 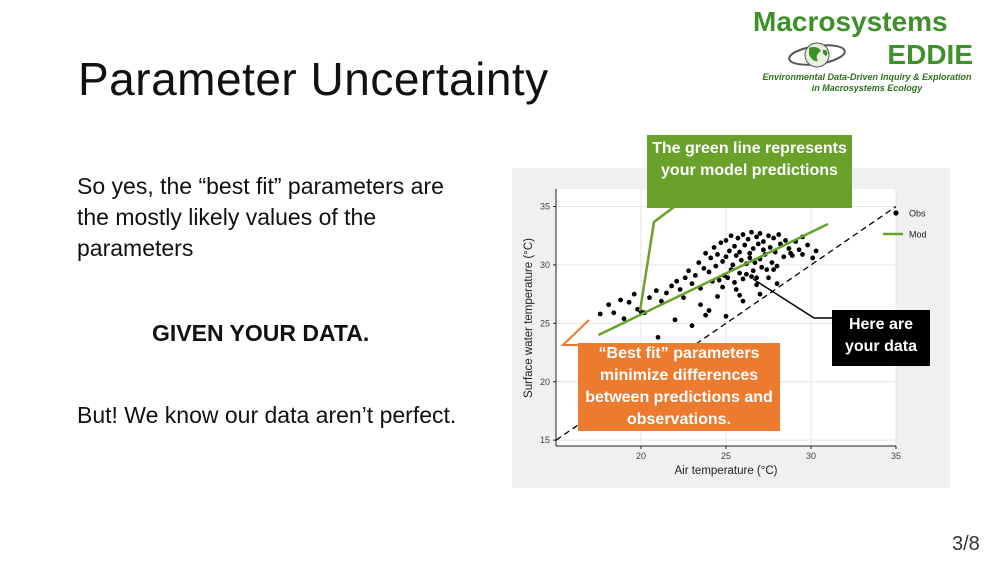 I want to click on y-tick-label: 15, so click(x=545, y=440).